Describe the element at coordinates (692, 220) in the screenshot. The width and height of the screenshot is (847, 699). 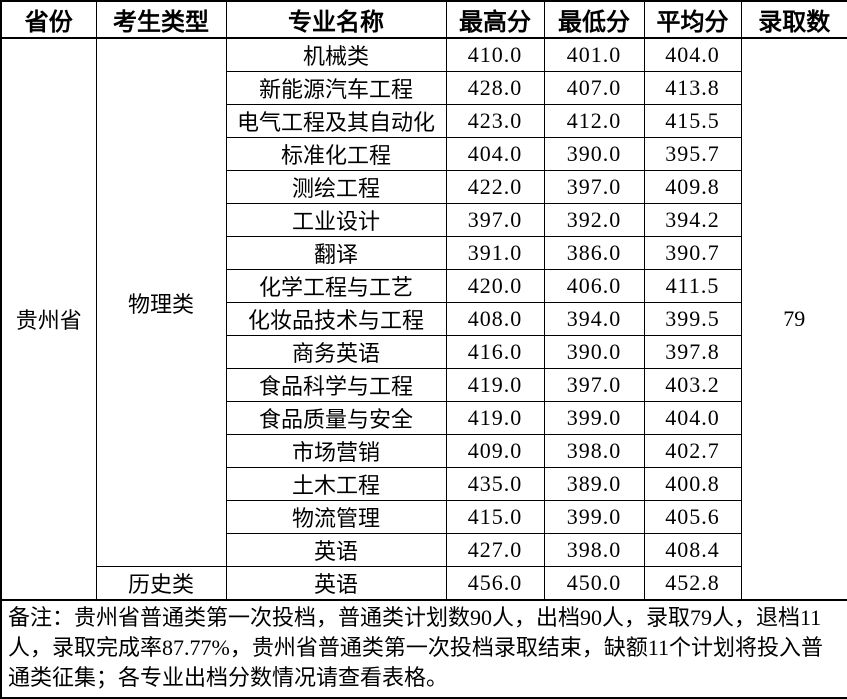
I see `avg-score-cell: 394.2` at that location.